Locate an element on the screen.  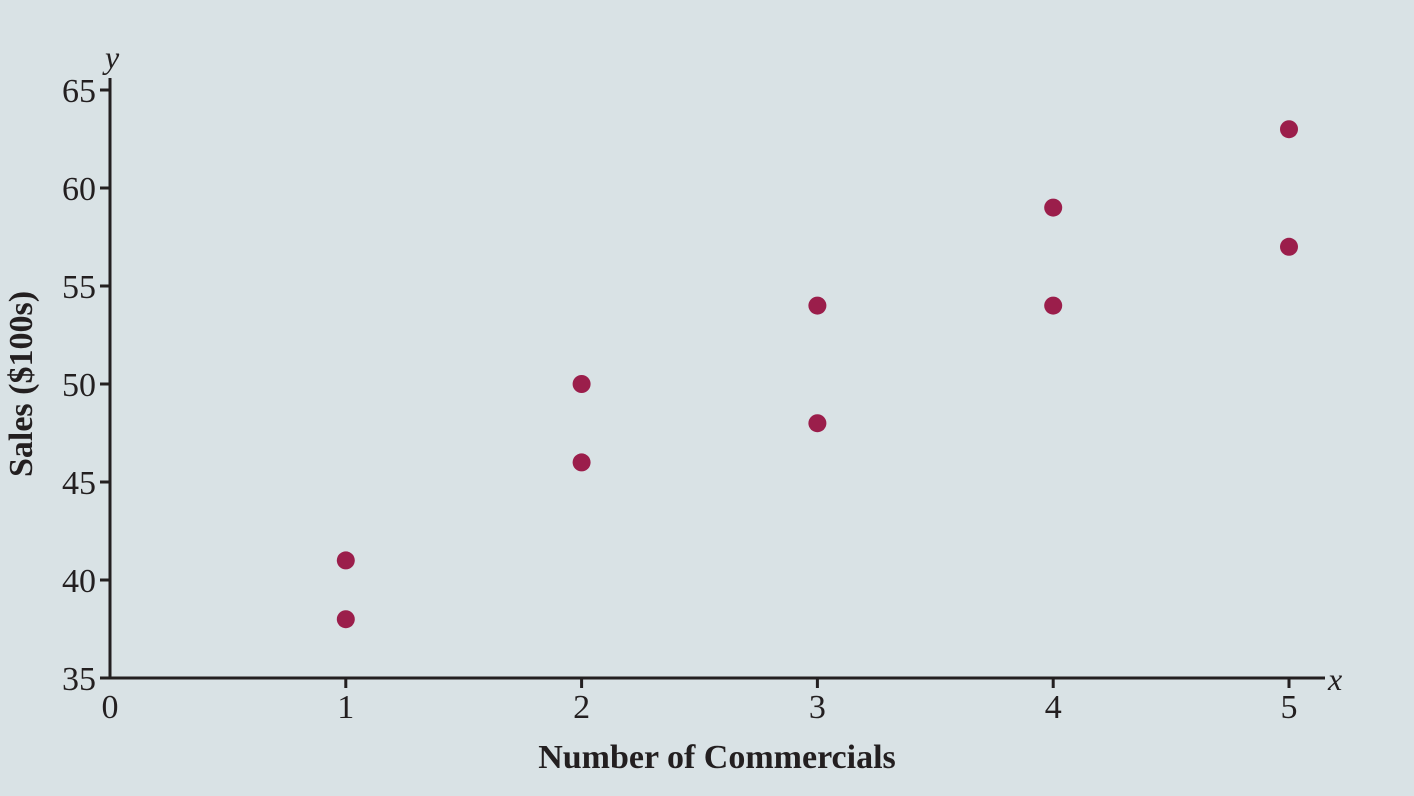
y-axis-symbol: y is located at coordinates (111, 57).